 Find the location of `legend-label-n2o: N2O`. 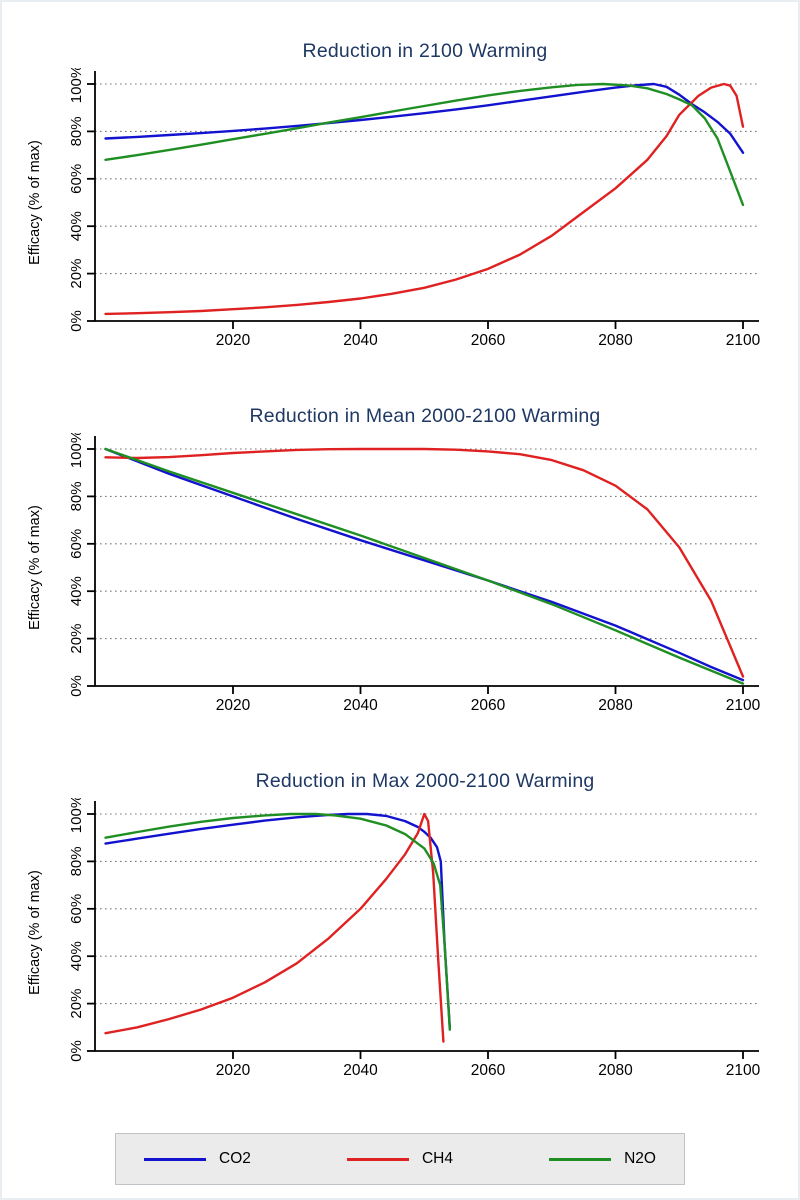

legend-label-n2o: N2O is located at coordinates (640, 1158).